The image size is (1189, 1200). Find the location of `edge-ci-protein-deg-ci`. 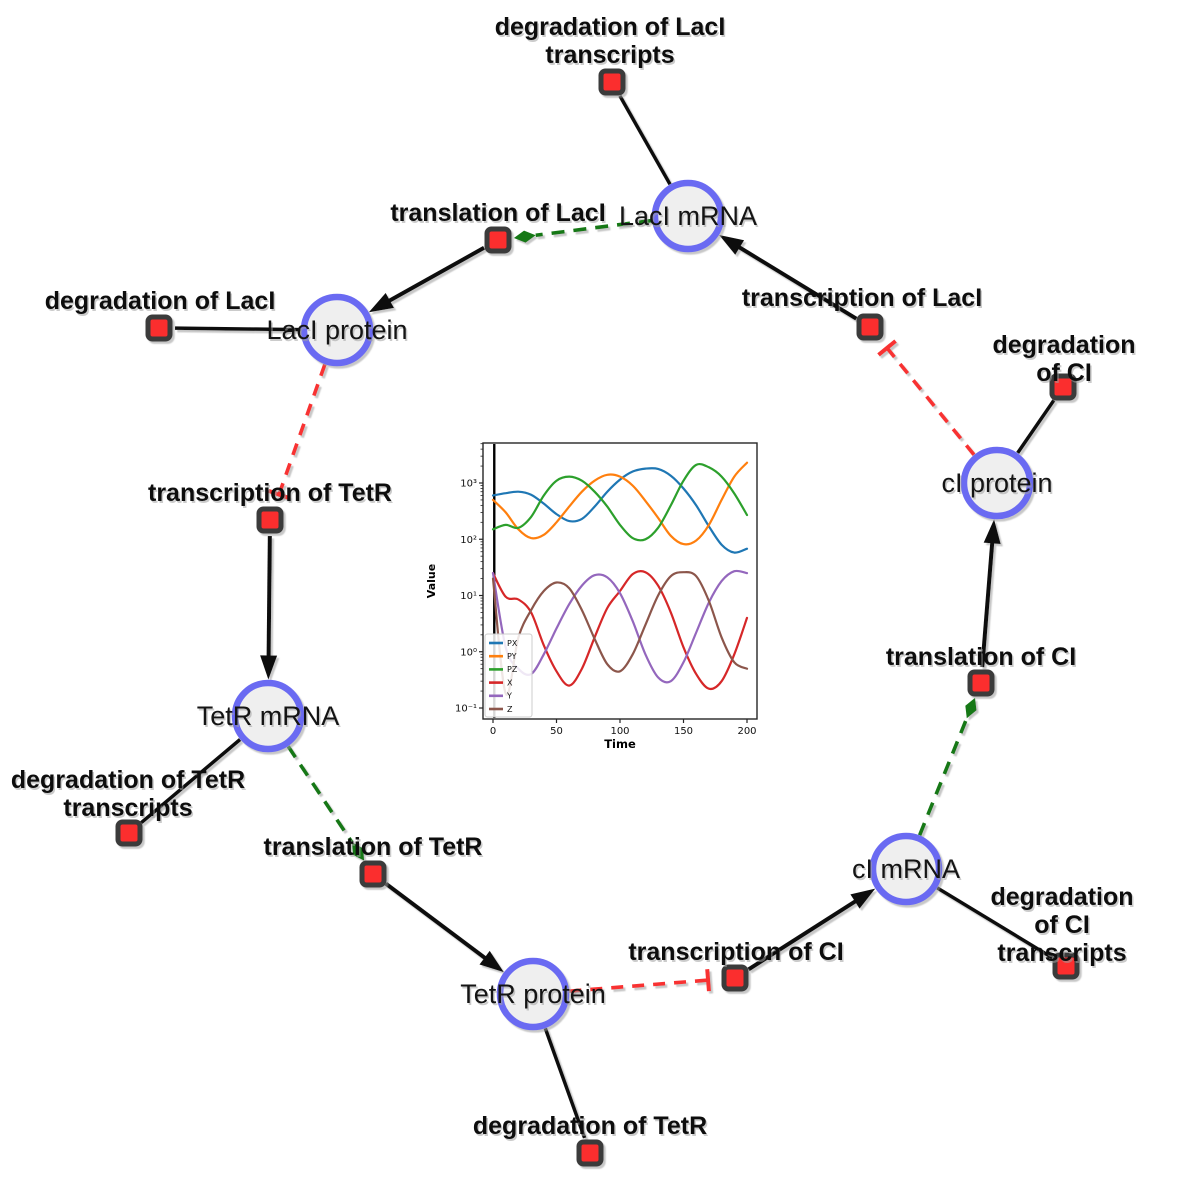

edge-ci-protein-deg-ci is located at coordinates (1036, 426).